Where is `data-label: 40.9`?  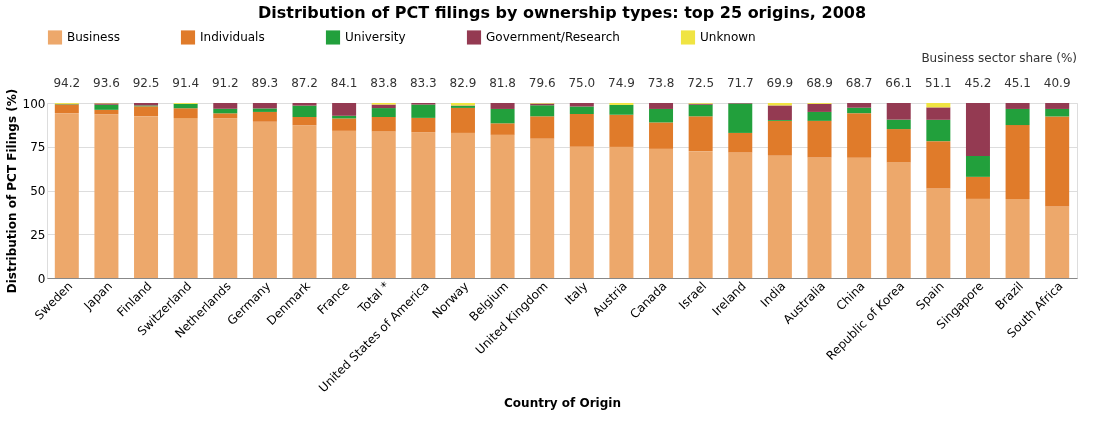 data-label: 40.9 is located at coordinates (1057, 83).